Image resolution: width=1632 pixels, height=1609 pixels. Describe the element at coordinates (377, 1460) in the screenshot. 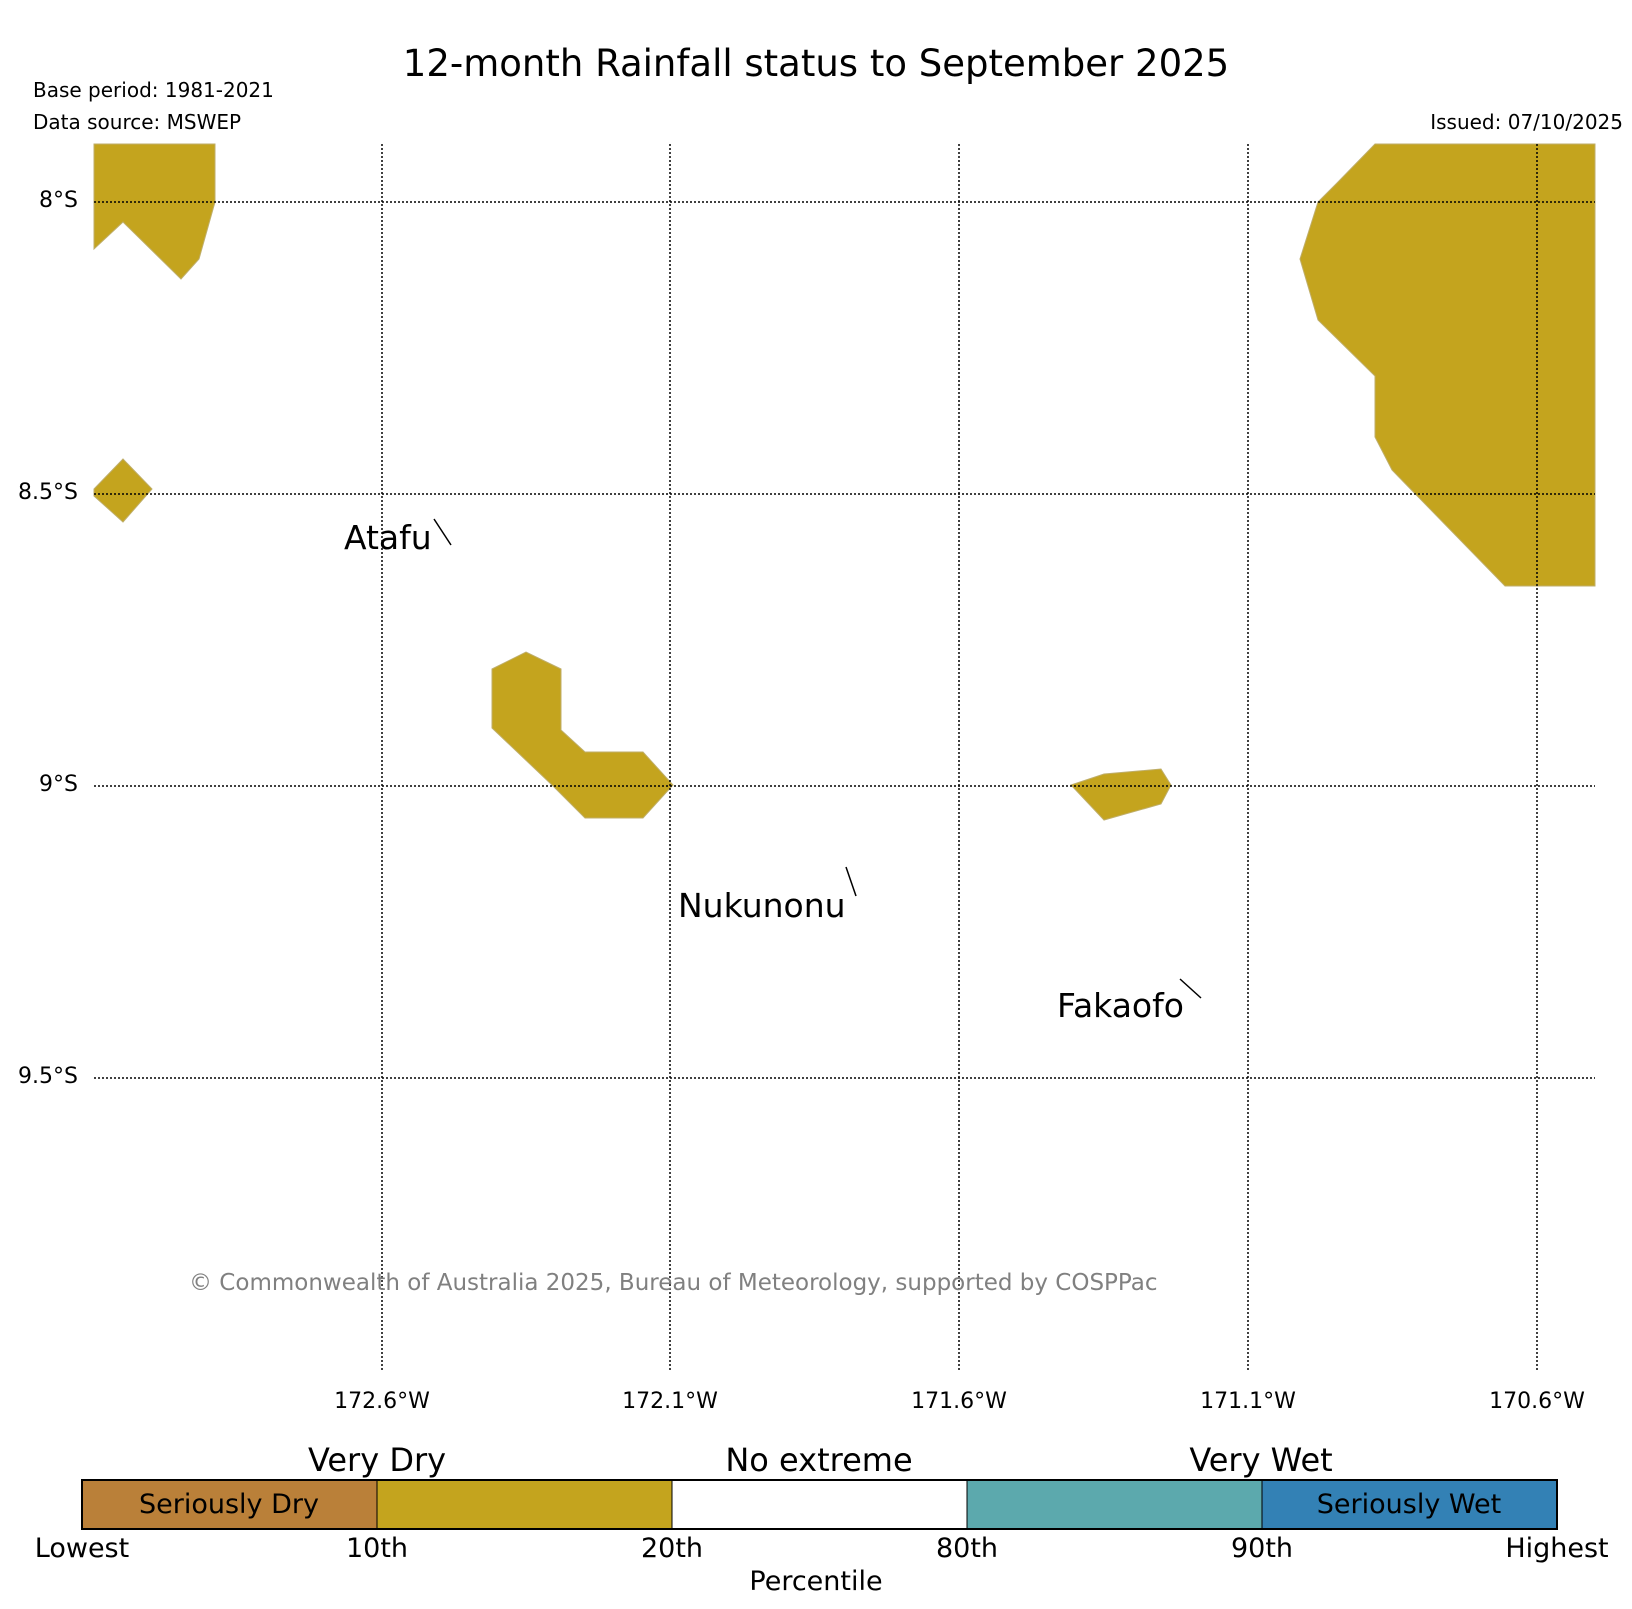

I see `legend-group-very-dry: Very Dry` at that location.